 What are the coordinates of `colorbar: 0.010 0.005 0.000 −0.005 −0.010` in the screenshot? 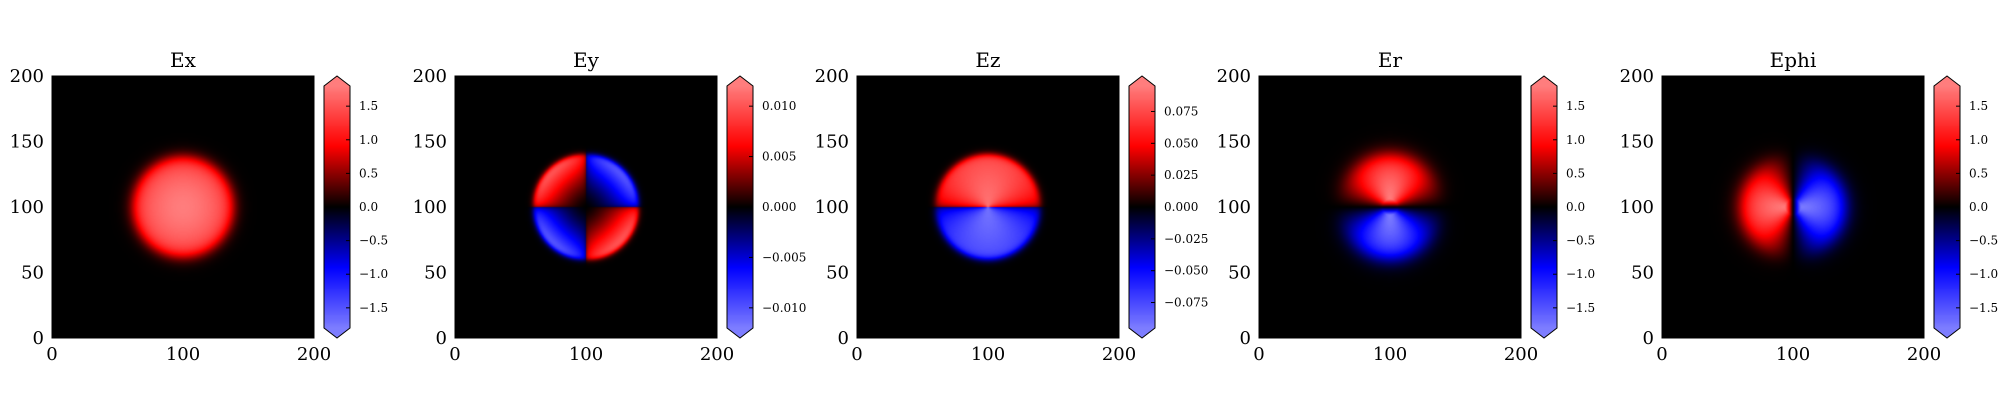 It's located at (766, 207).